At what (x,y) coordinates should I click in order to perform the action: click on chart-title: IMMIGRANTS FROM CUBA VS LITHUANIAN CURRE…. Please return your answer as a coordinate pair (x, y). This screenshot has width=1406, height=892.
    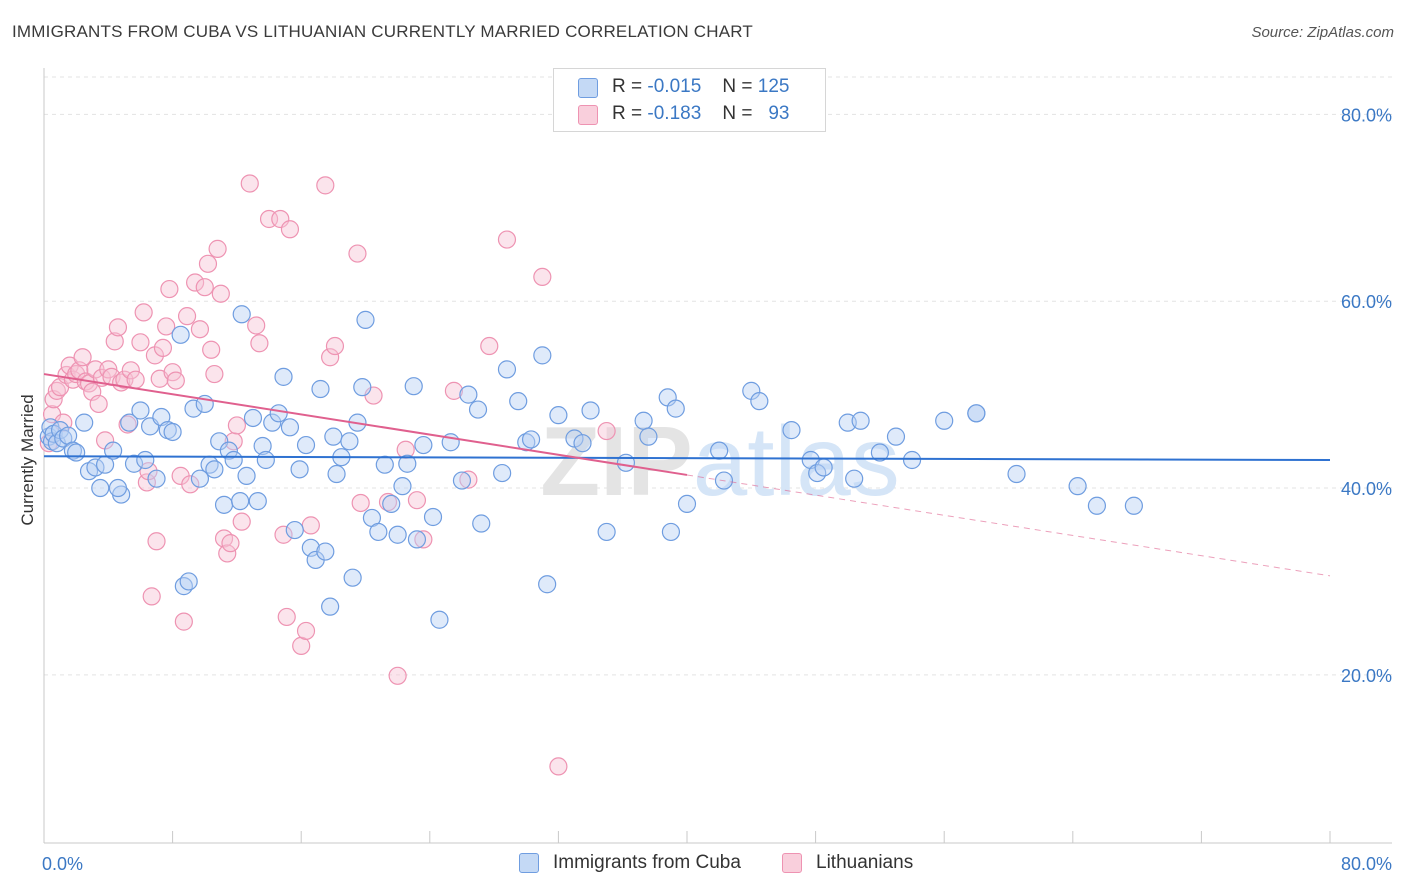
    Looking at the image, I should click on (382, 31).